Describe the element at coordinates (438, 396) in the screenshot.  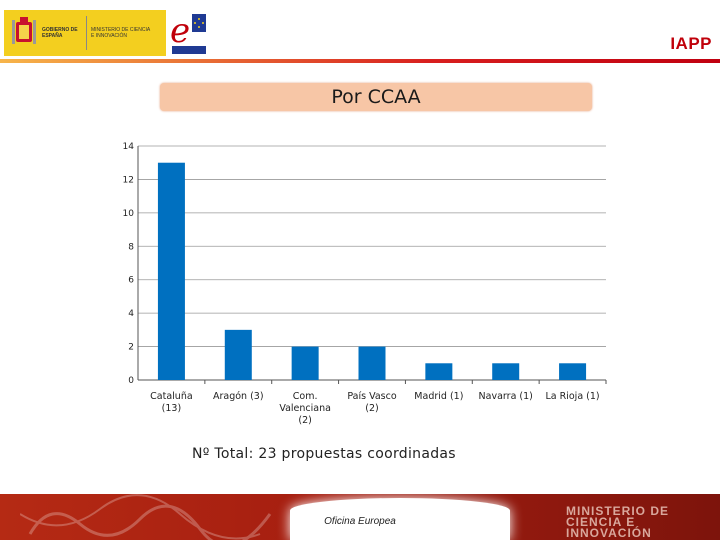
I see `category-label: Madrid (1)` at that location.